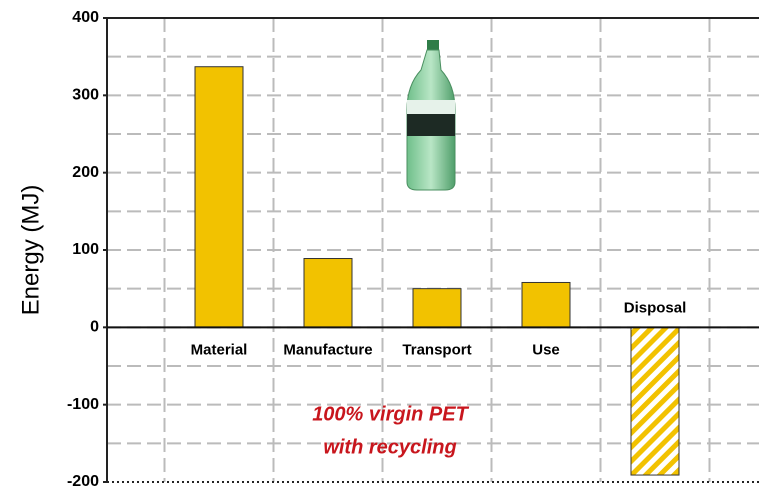 This screenshot has width=759, height=492. I want to click on x-tick-label: Material, so click(219, 349).